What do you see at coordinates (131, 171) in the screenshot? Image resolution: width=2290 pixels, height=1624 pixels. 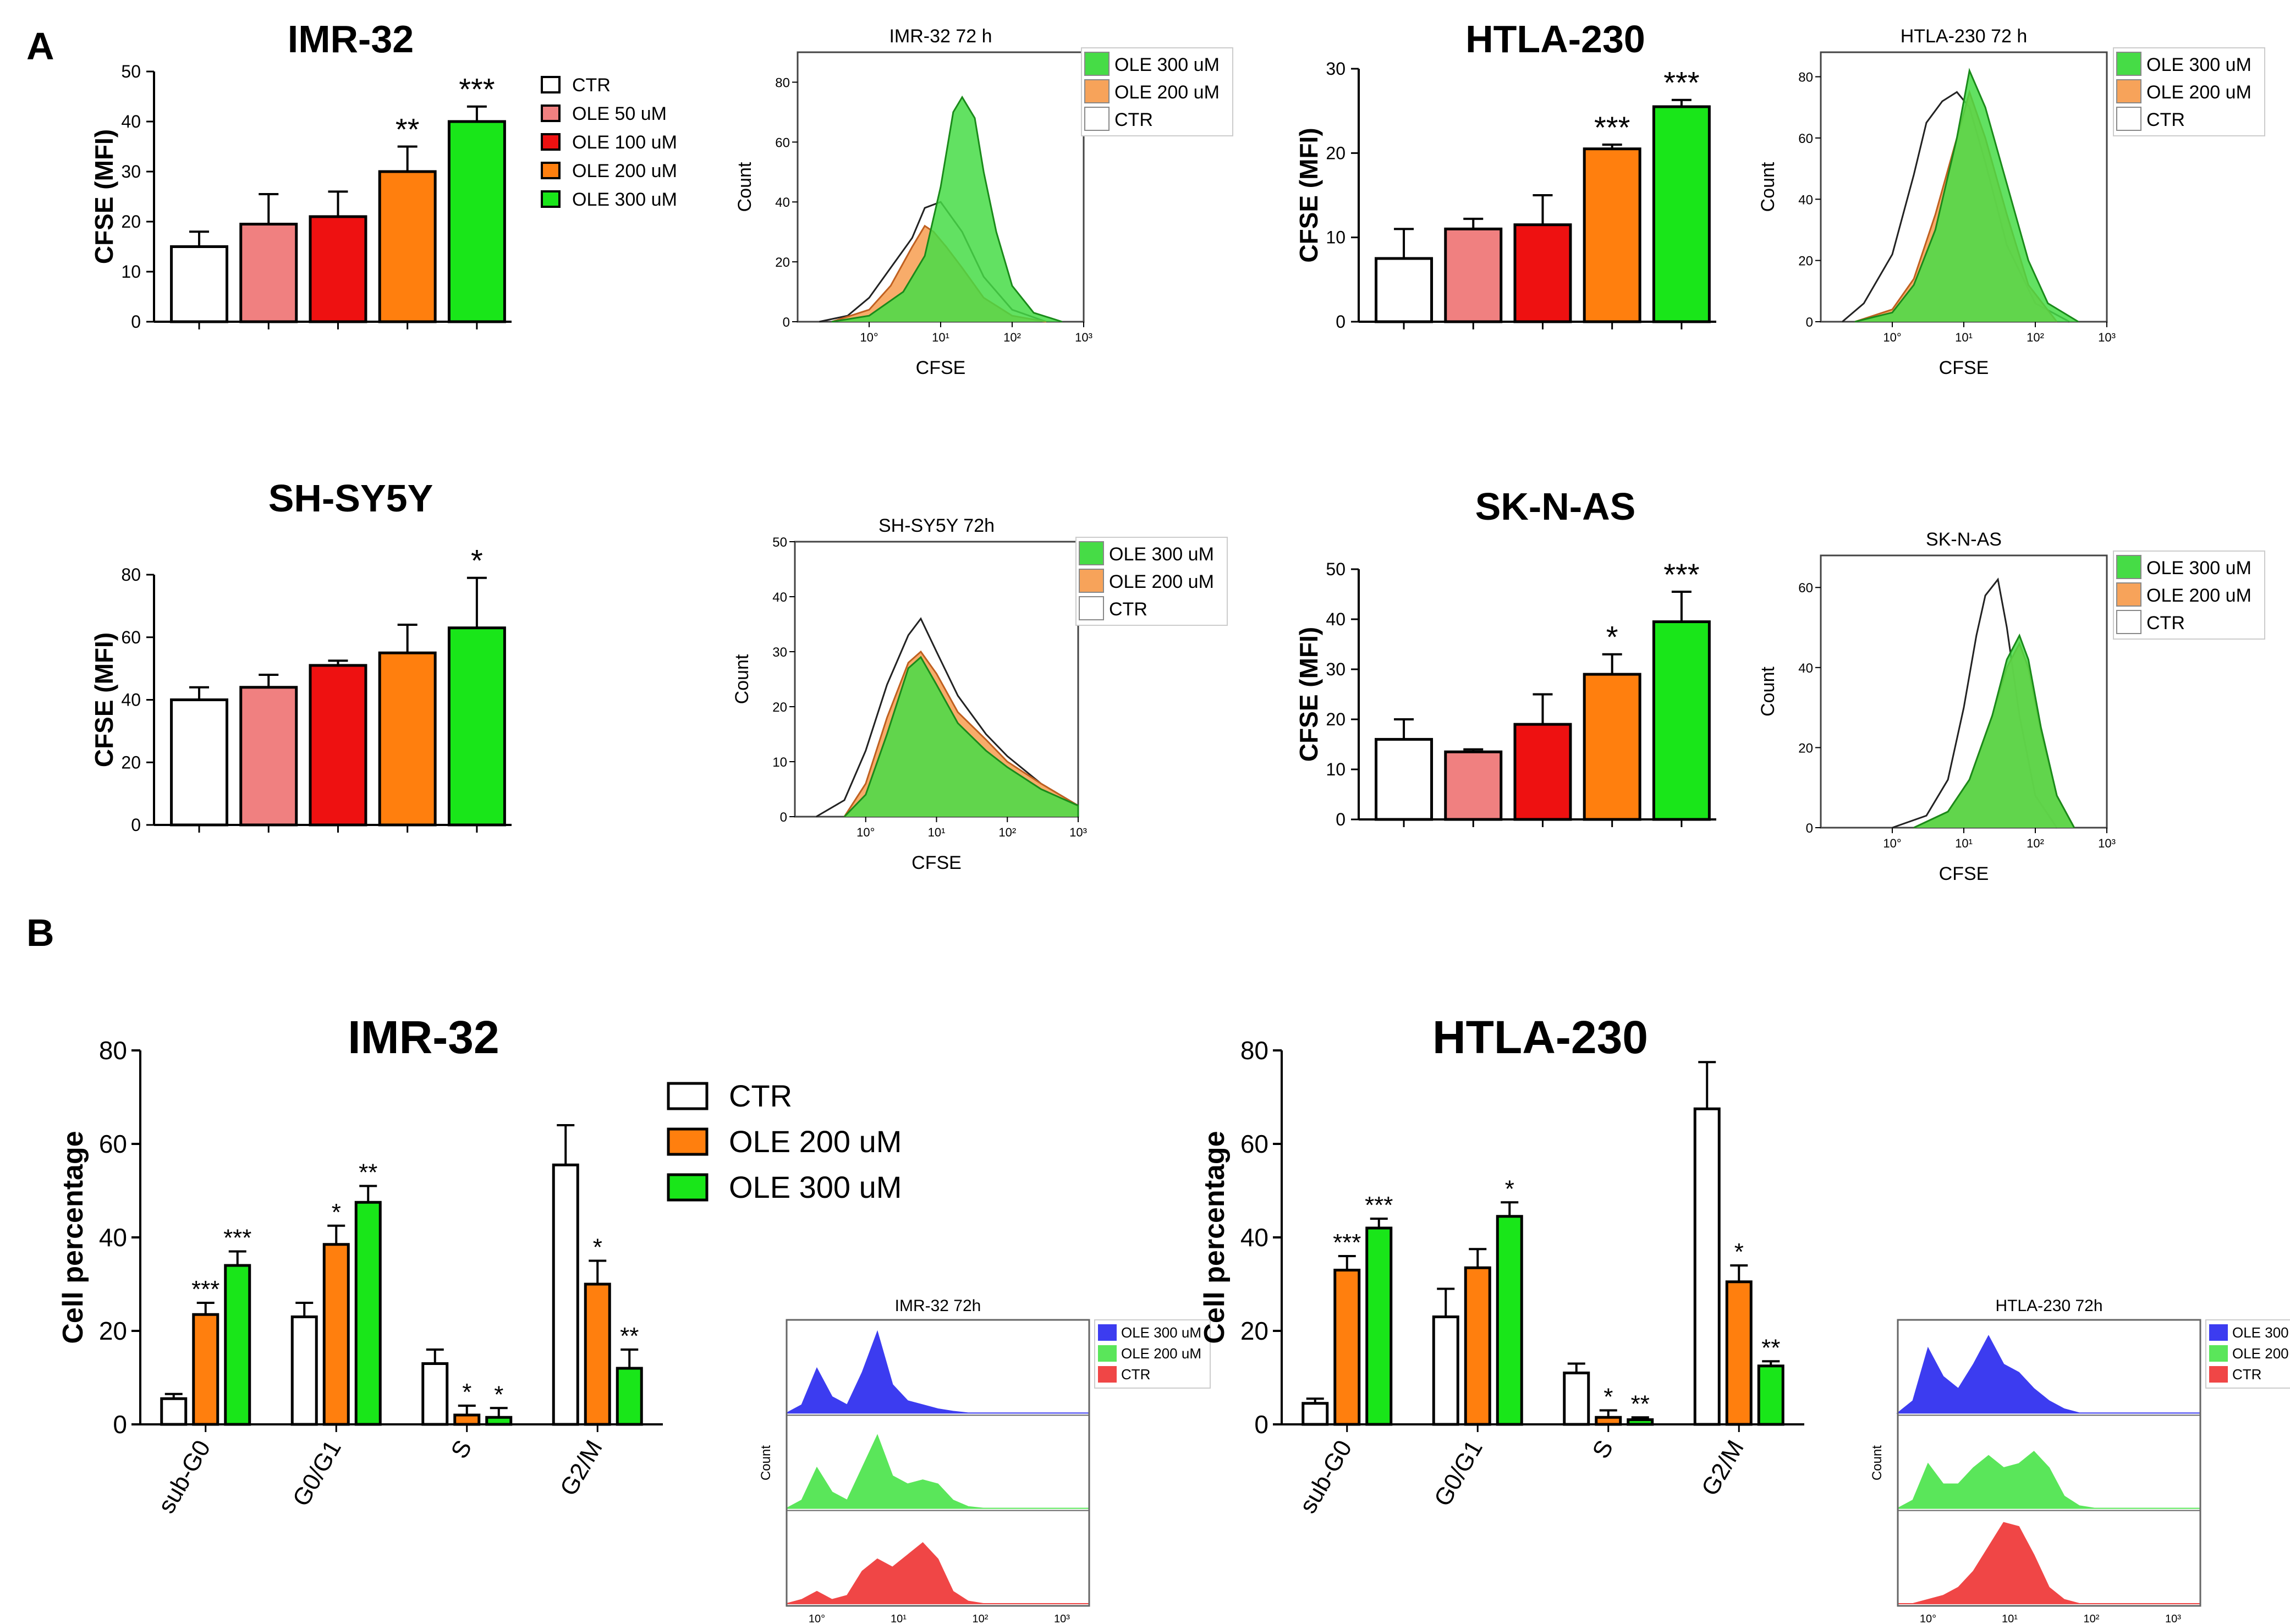 I see `y-tick-label: 30` at bounding box center [131, 171].